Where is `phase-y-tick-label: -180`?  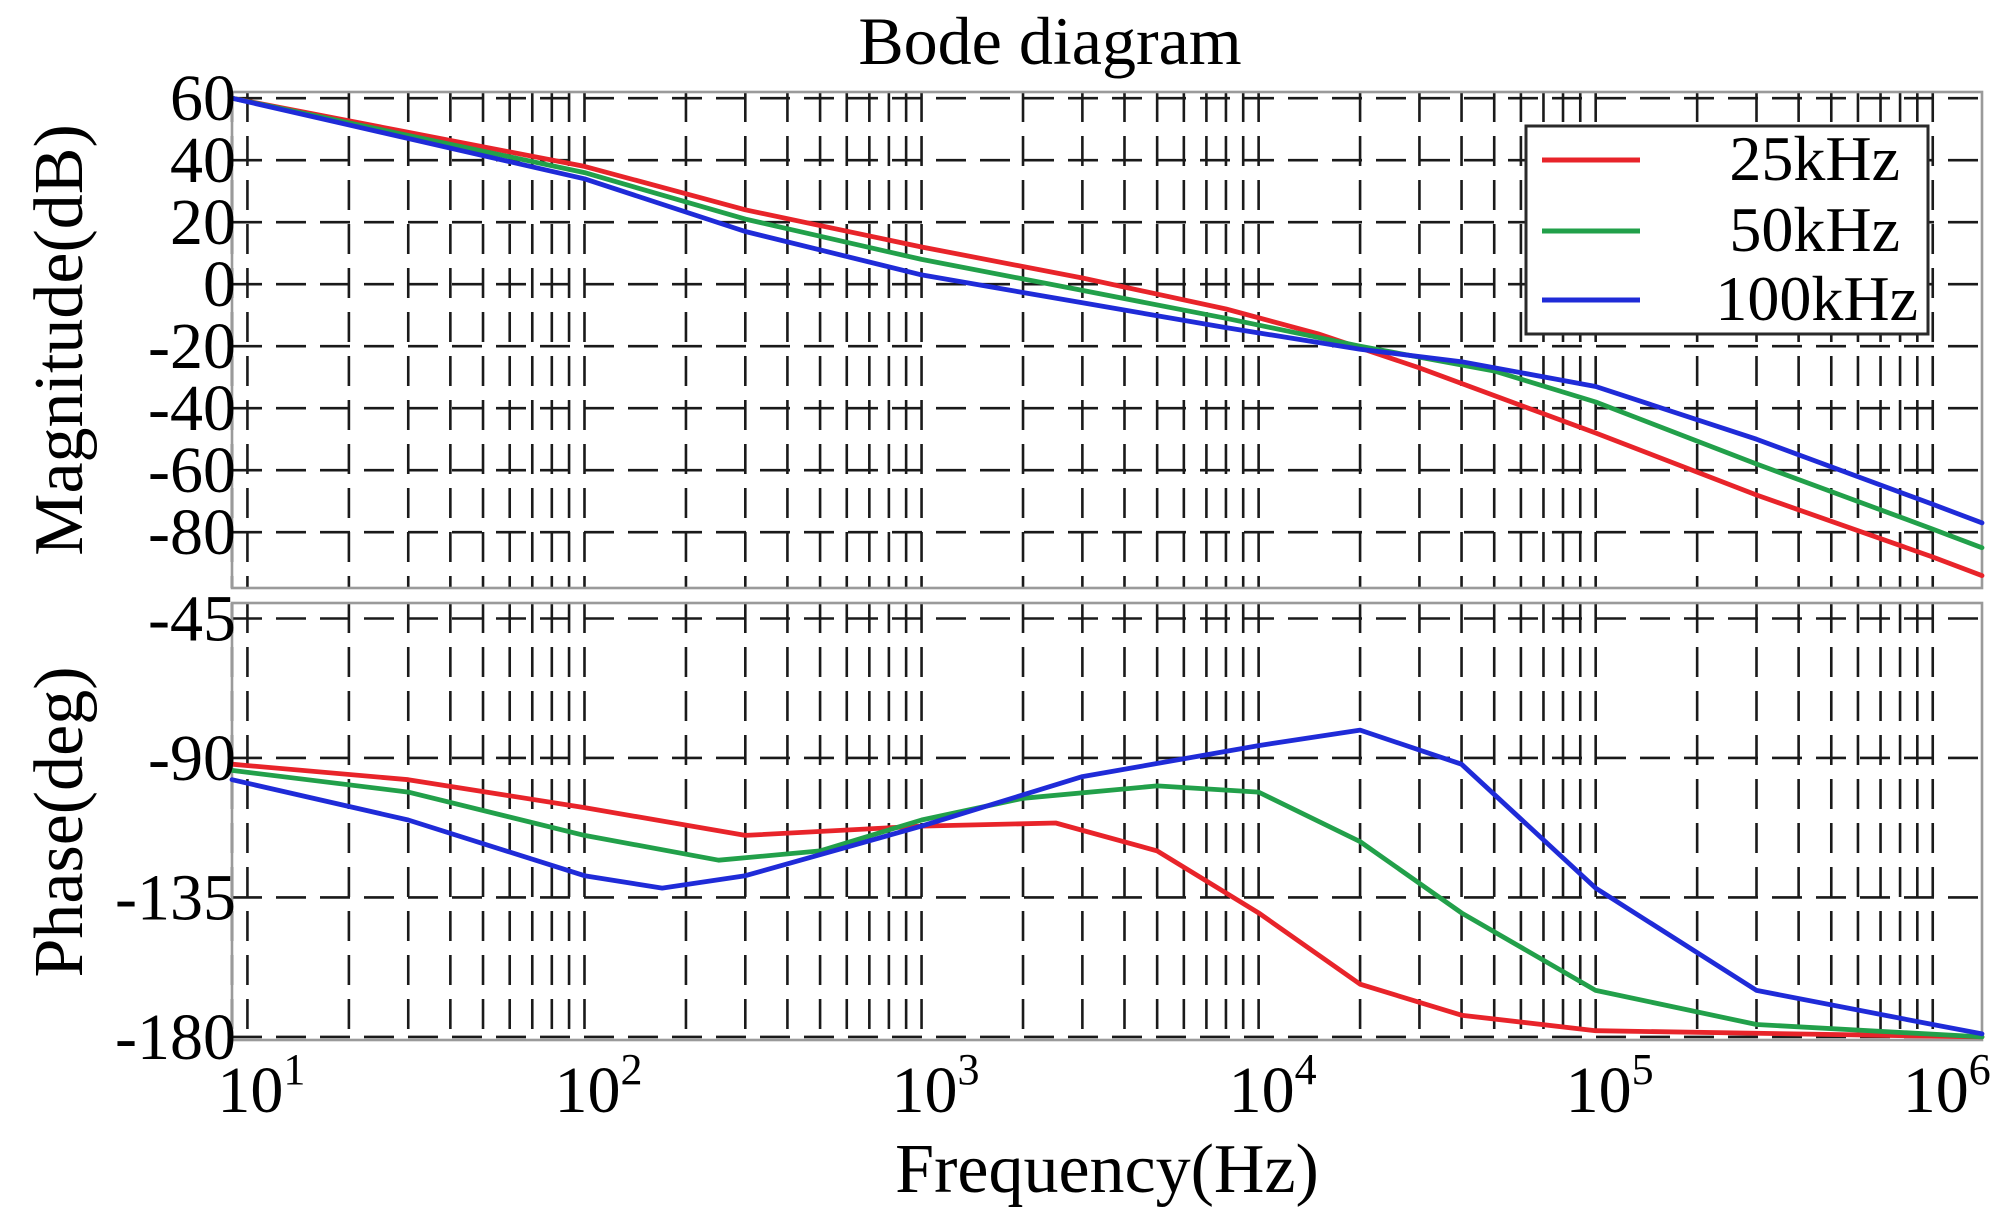
phase-y-tick-label: -180 is located at coordinates (175, 1037).